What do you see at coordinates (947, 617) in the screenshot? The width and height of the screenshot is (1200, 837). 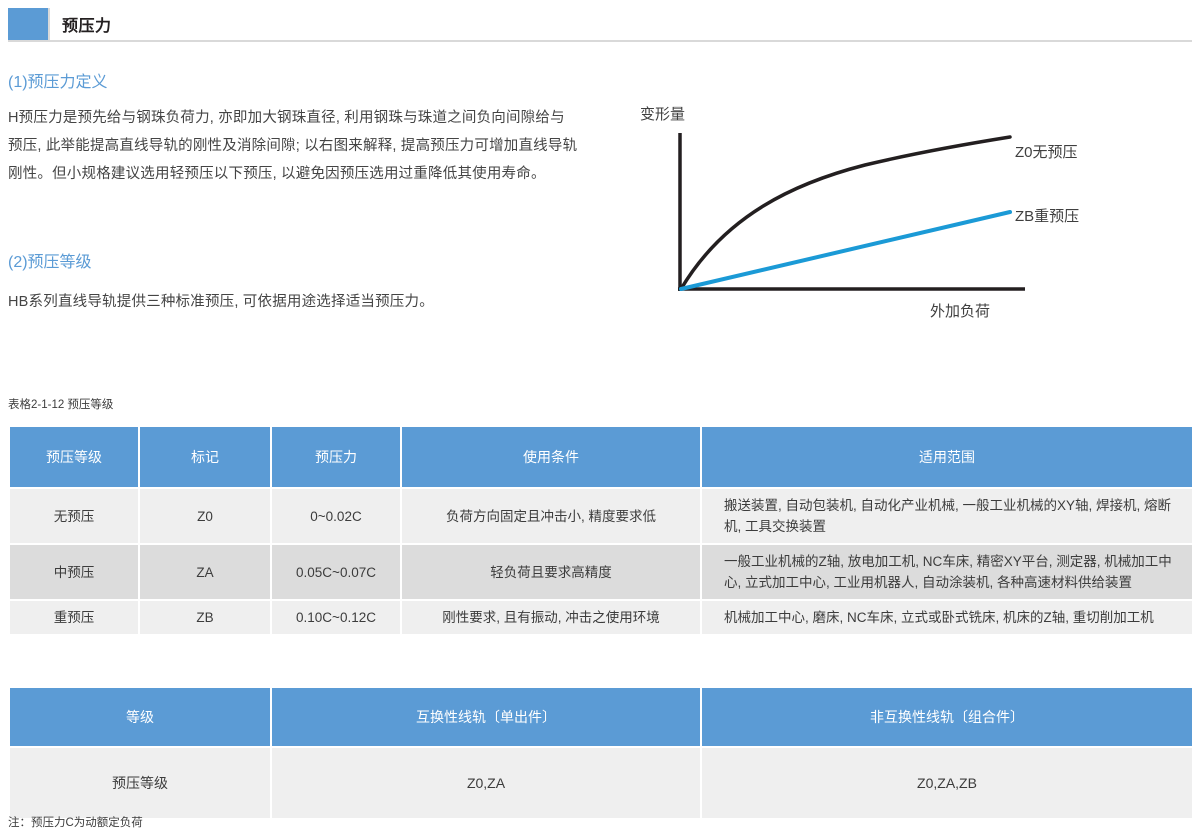 I see `cell-application: 机械加工中心, 磨床, NC车床, 立式或卧式铣床, 机床的Z轴, 重切削加工机` at bounding box center [947, 617].